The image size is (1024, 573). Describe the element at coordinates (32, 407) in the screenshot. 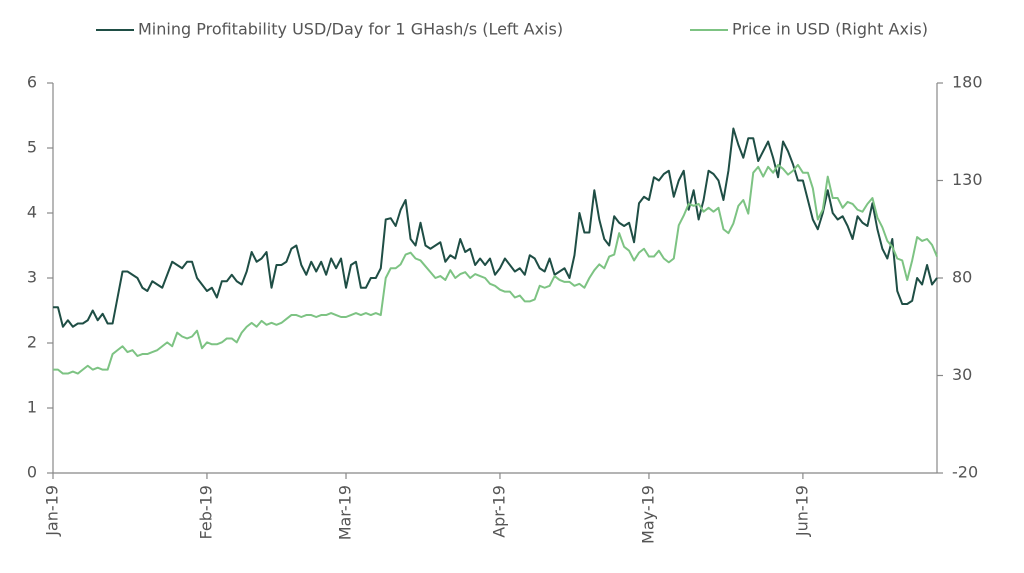

I see `y-tick-label: 1` at that location.